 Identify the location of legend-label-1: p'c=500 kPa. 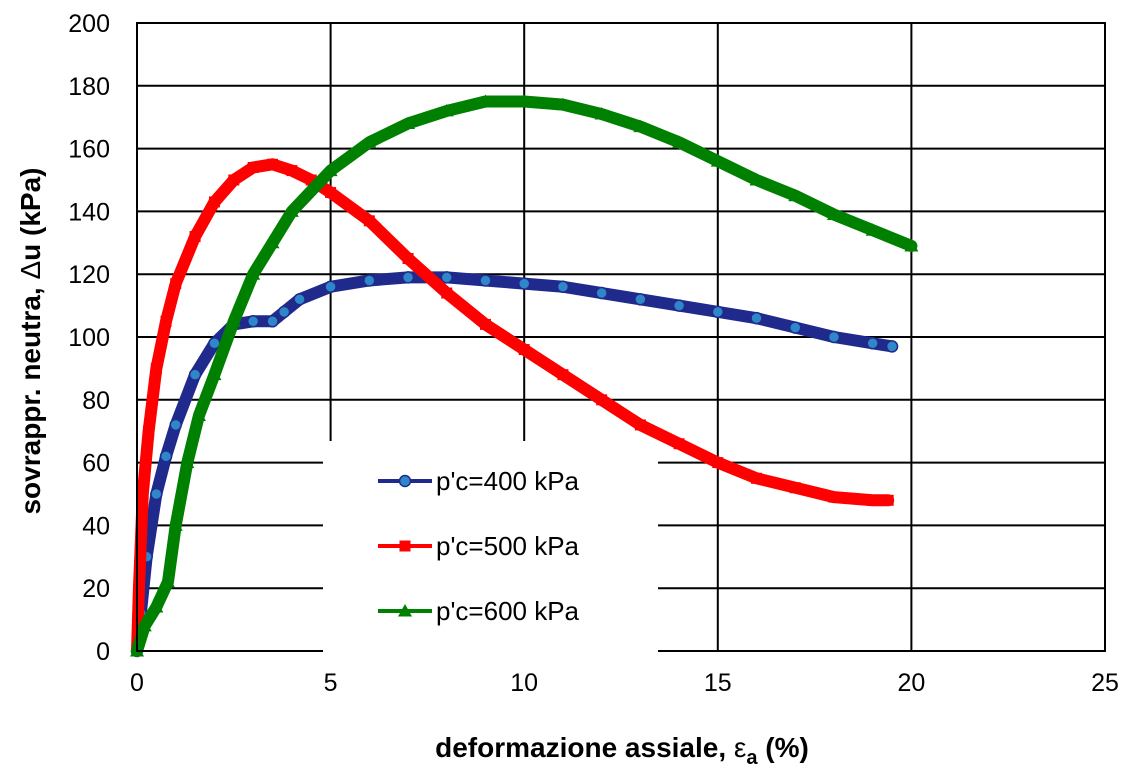
(508, 546).